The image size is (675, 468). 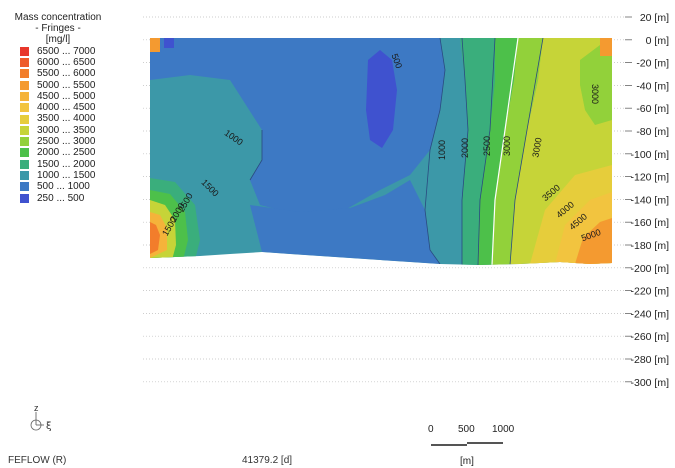 What do you see at coordinates (487, 146) in the screenshot?
I see `contour-label: 2500` at bounding box center [487, 146].